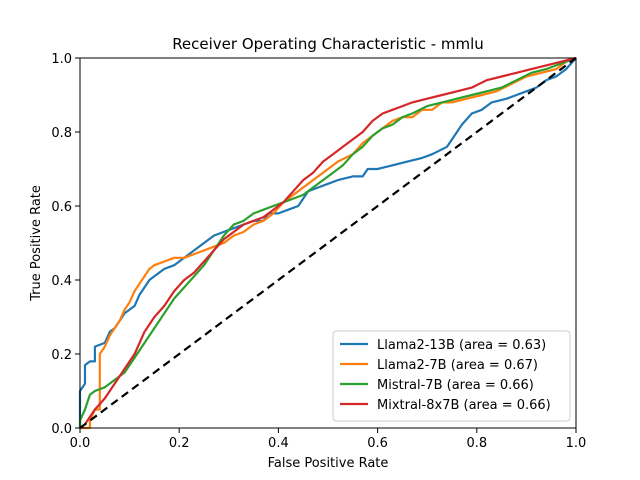 This screenshot has width=640, height=480. Describe the element at coordinates (61, 207) in the screenshot. I see `y-tick-label: 0.6` at that location.